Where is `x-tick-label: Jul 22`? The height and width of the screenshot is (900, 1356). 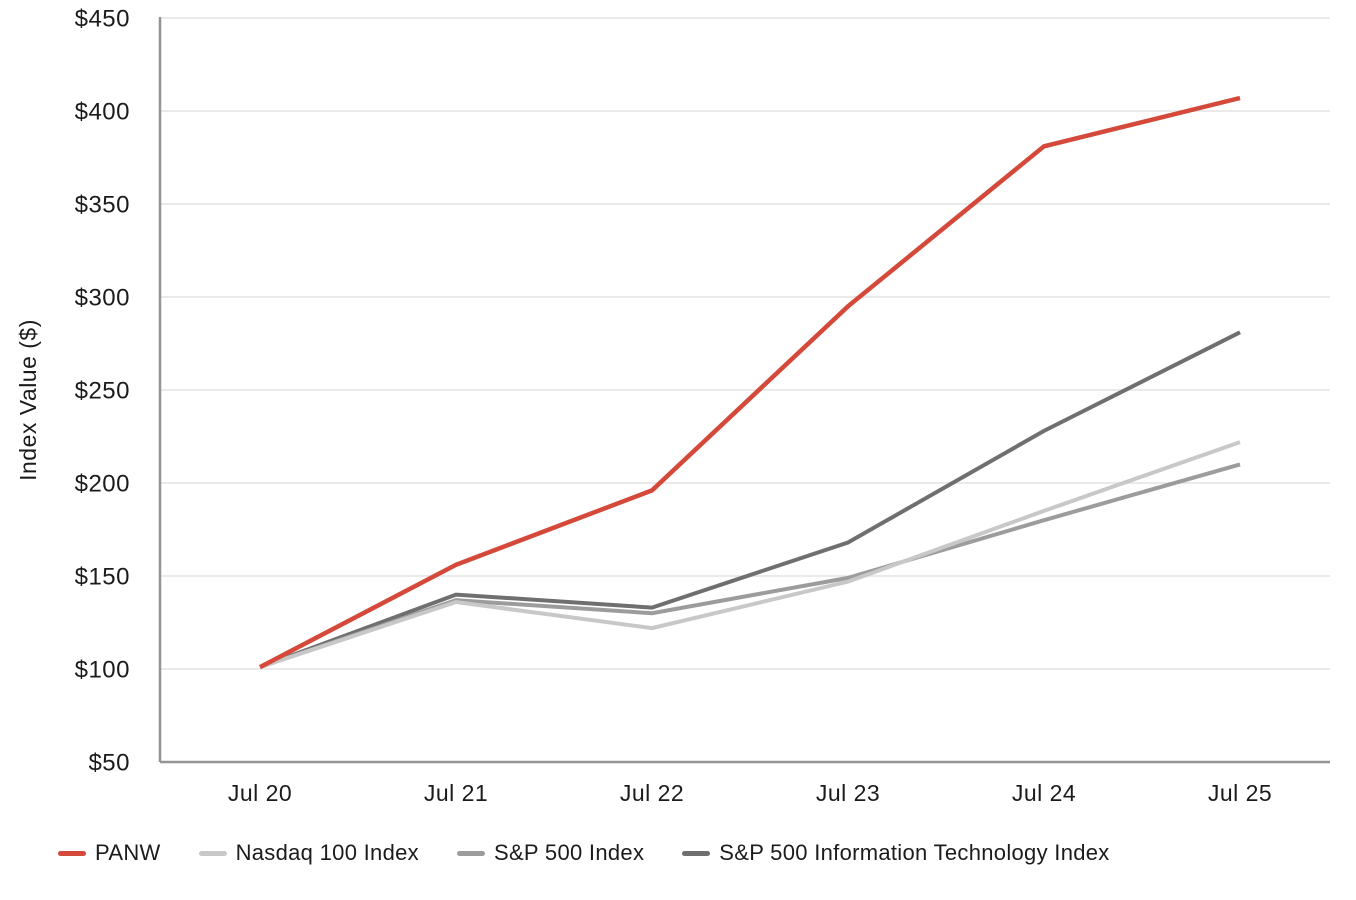 x-tick-label: Jul 22 is located at coordinates (652, 793).